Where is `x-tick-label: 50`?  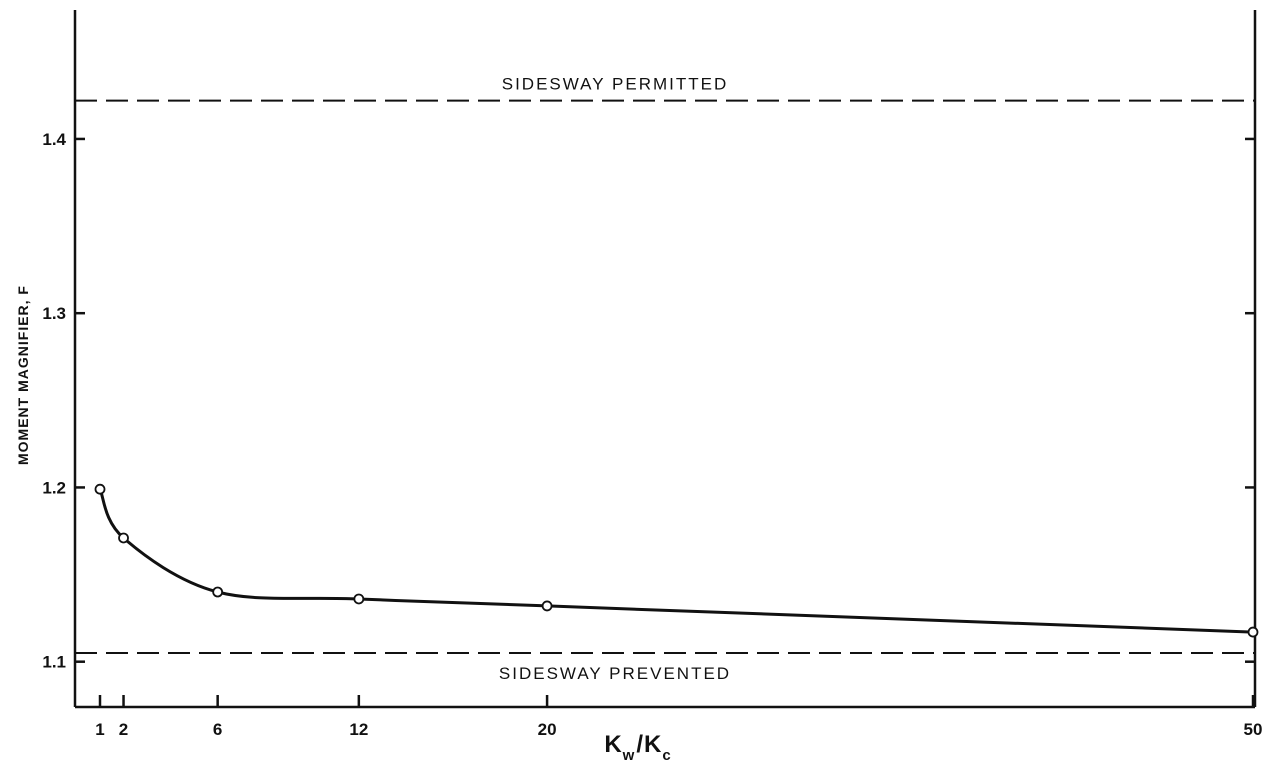
x-tick-label: 50 is located at coordinates (1253, 729).